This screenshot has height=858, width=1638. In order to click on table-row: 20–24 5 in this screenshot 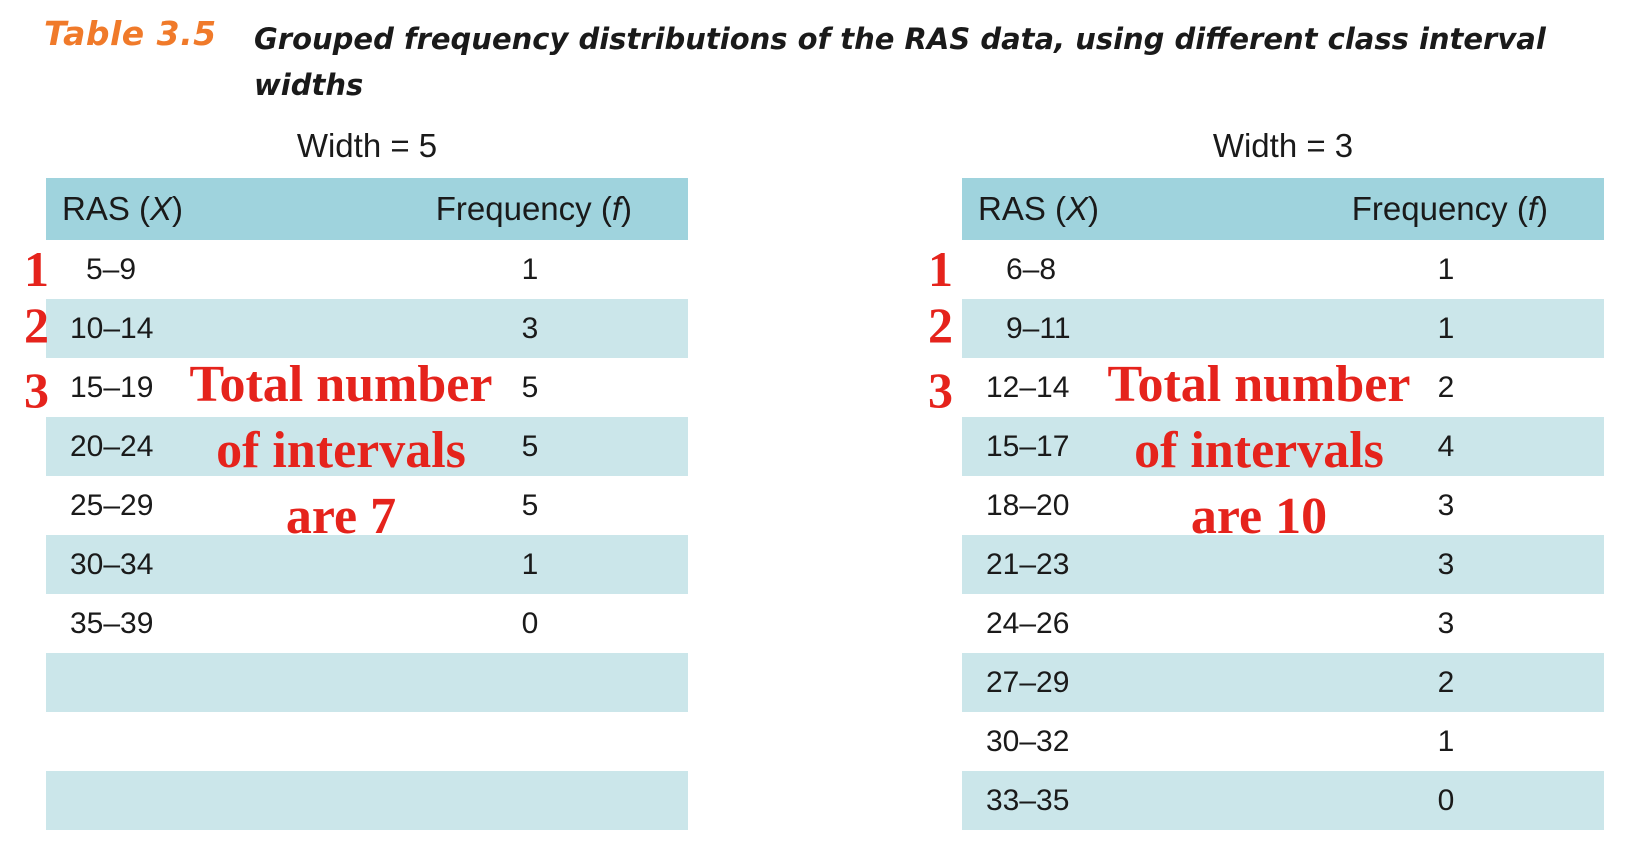, I will do `click(367, 446)`.